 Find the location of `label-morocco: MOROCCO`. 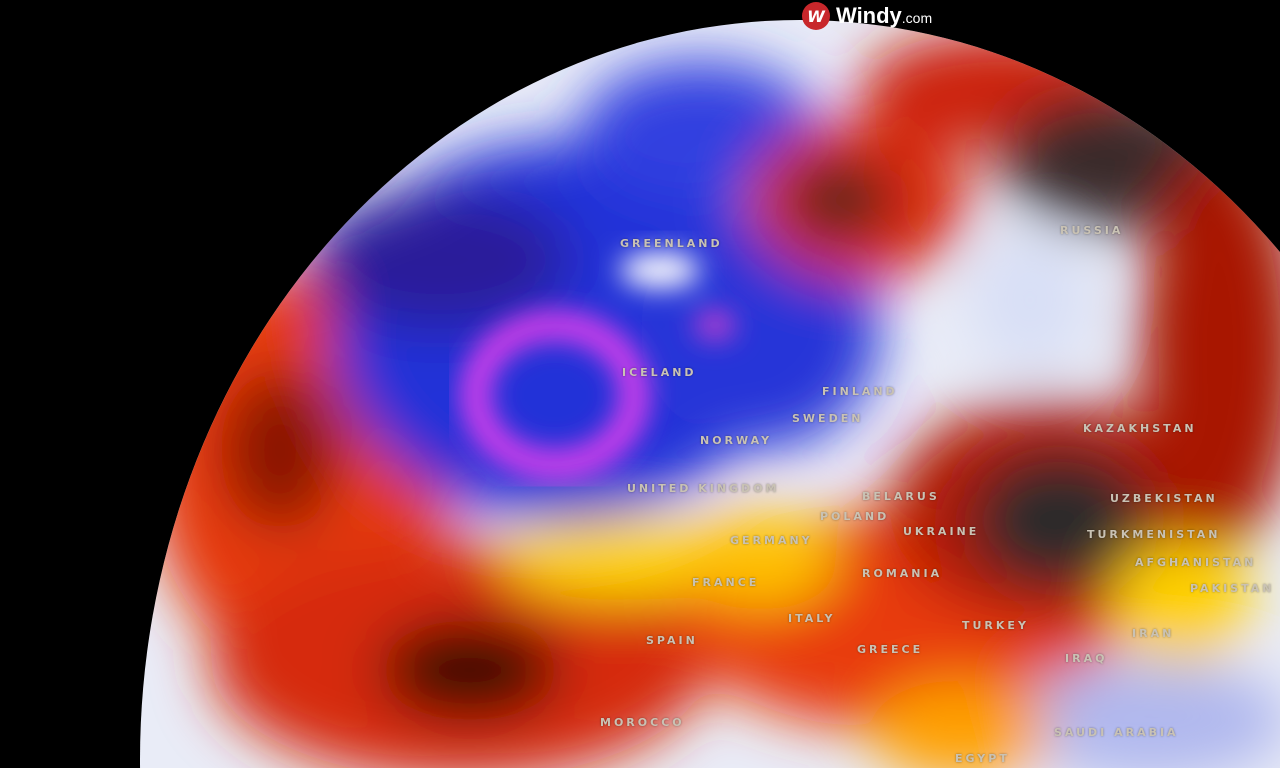

label-morocco: MOROCCO is located at coordinates (642, 722).